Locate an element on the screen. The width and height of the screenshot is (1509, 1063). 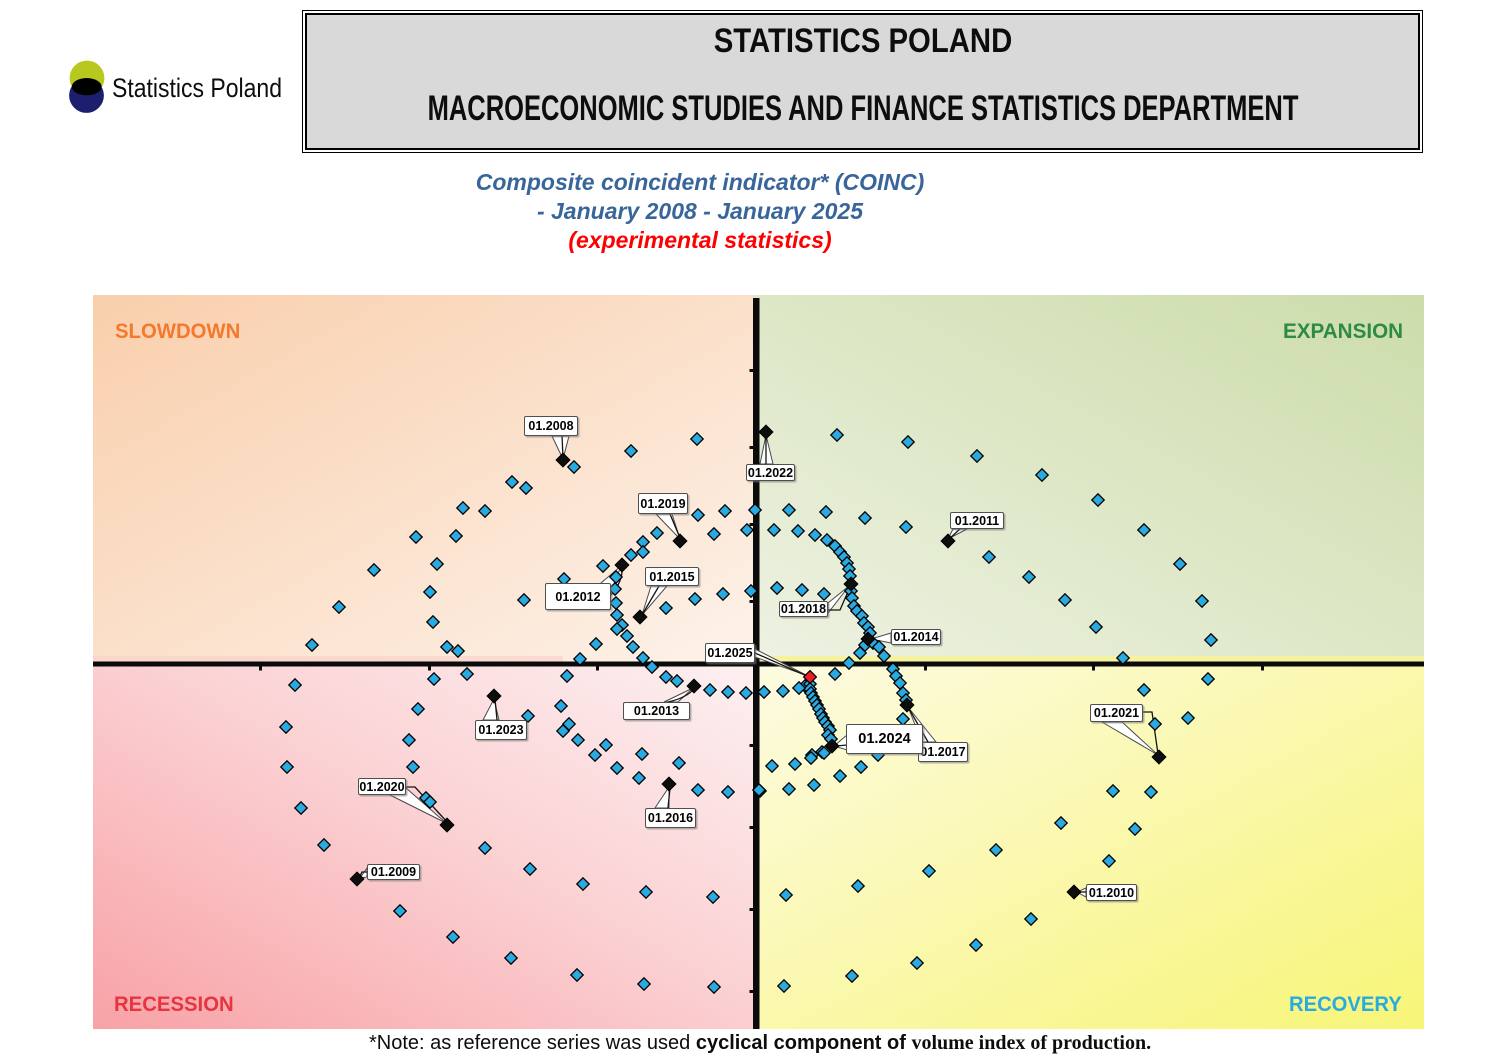
svg-text: Statistics Poland is located at coordinates (197, 88).